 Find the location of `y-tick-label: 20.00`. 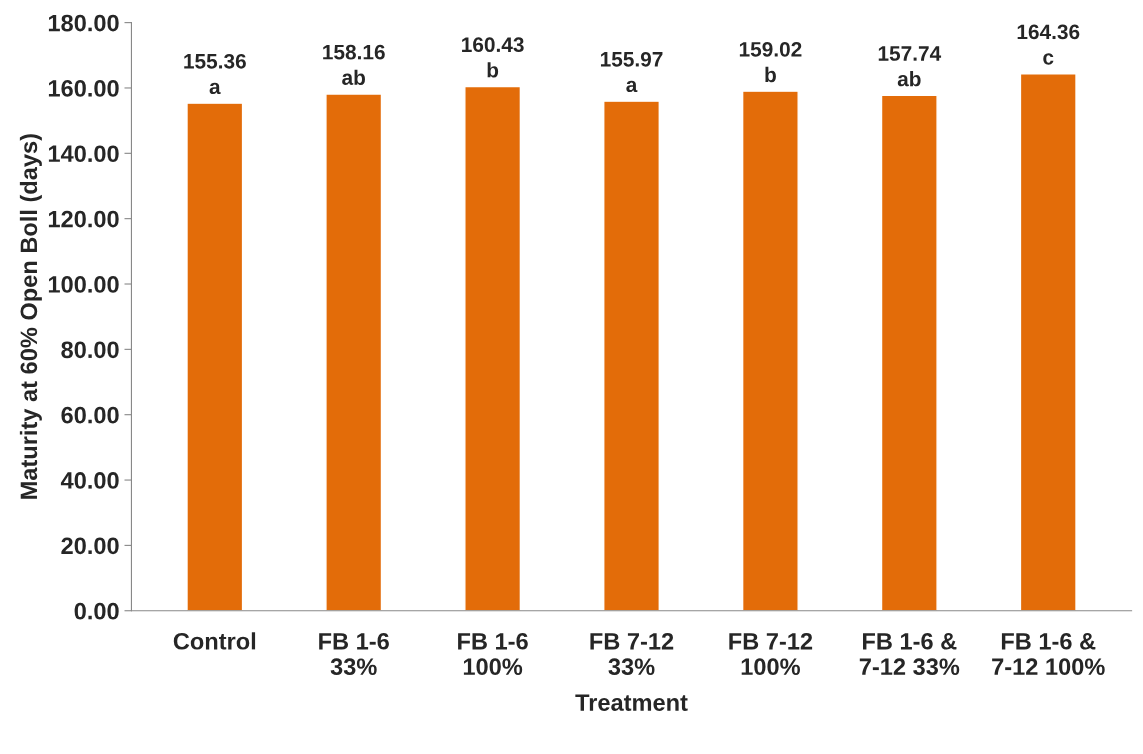

y-tick-label: 20.00 is located at coordinates (90, 546).